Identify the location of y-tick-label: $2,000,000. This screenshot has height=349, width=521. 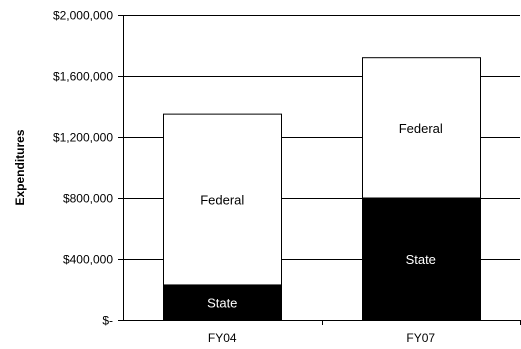
(83, 16).